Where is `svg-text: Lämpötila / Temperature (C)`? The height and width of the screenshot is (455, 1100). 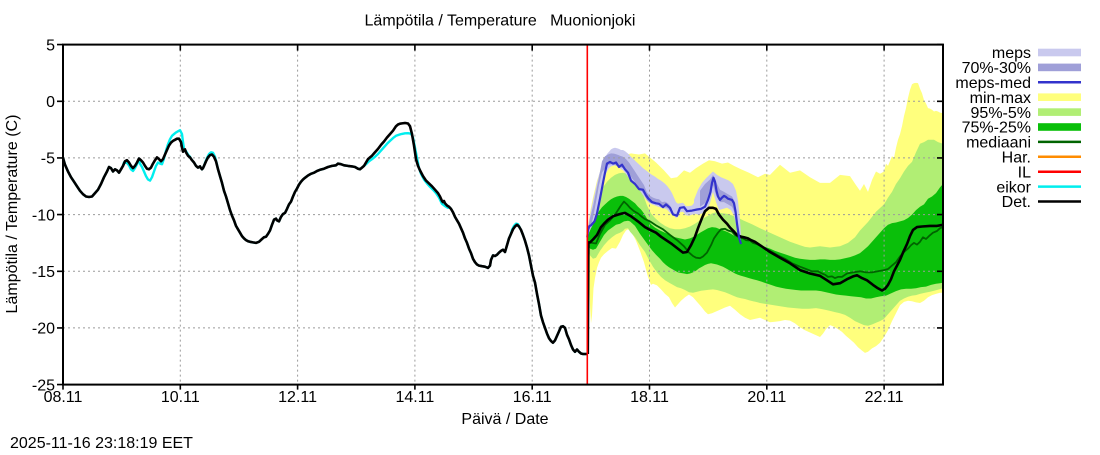 svg-text: Lämpötila / Temperature (C) is located at coordinates (12, 214).